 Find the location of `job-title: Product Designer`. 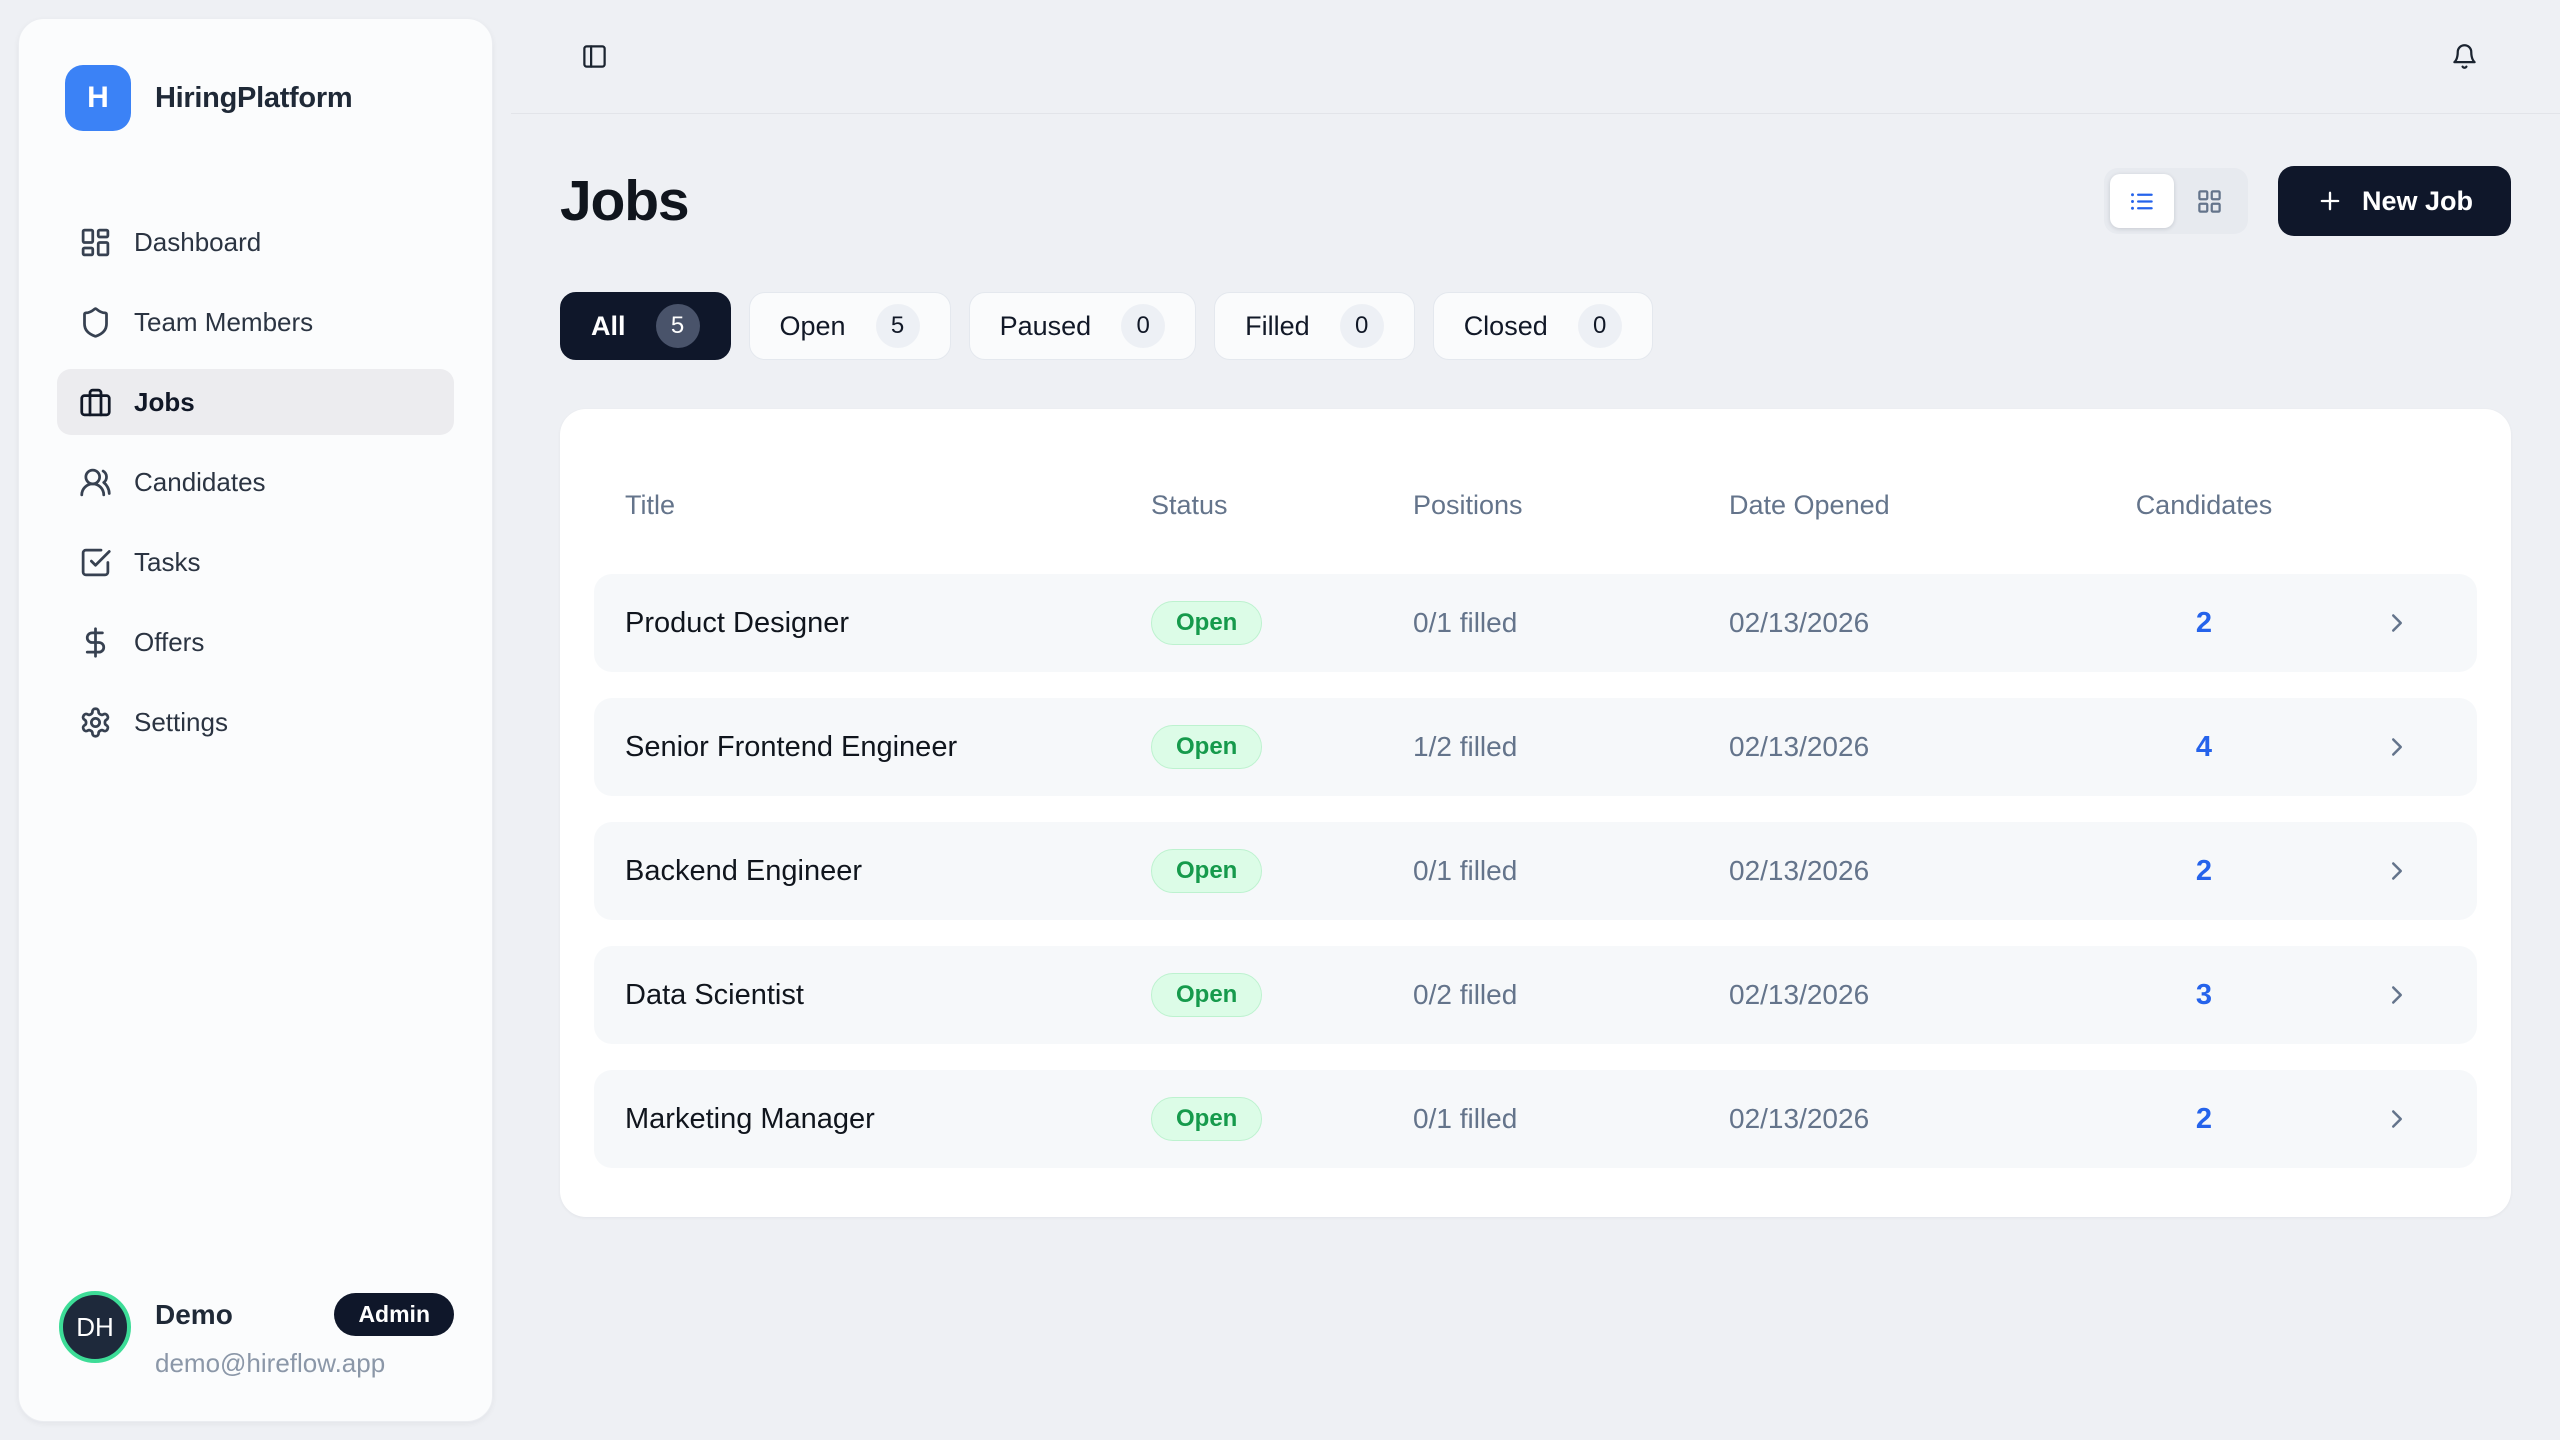

job-title: Product Designer is located at coordinates (737, 622).